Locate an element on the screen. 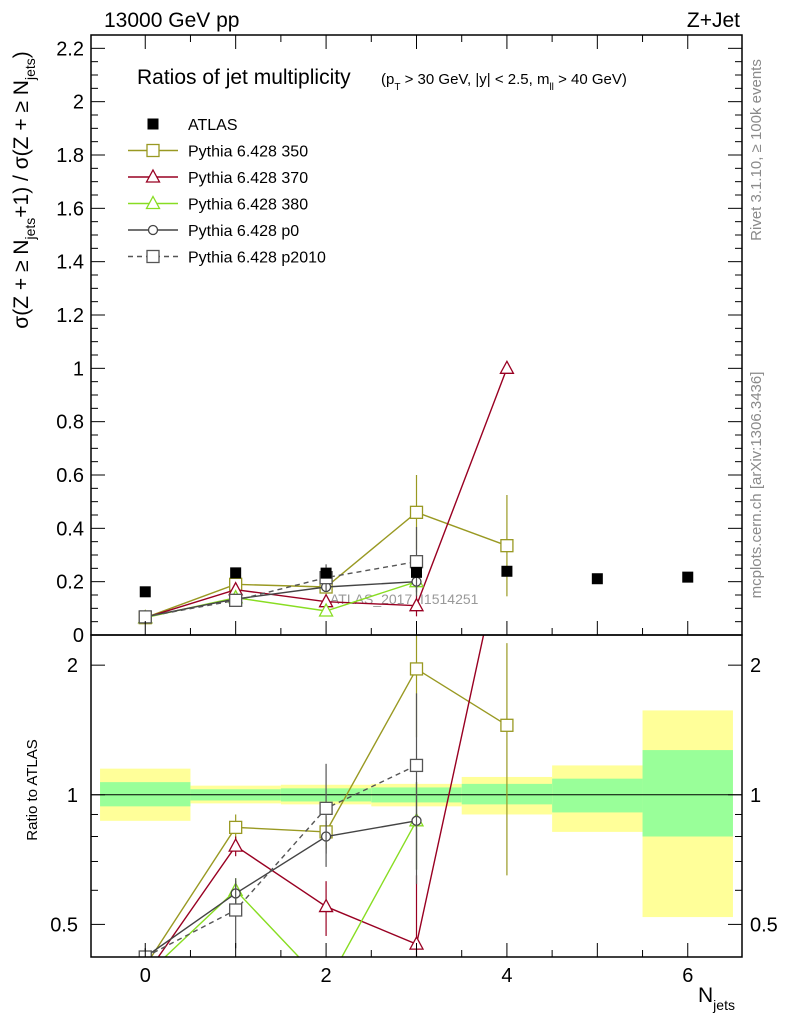 The image size is (786, 1024). legend-label-pythia-6-428-380: Pythia 6.428 380 is located at coordinates (248, 205).